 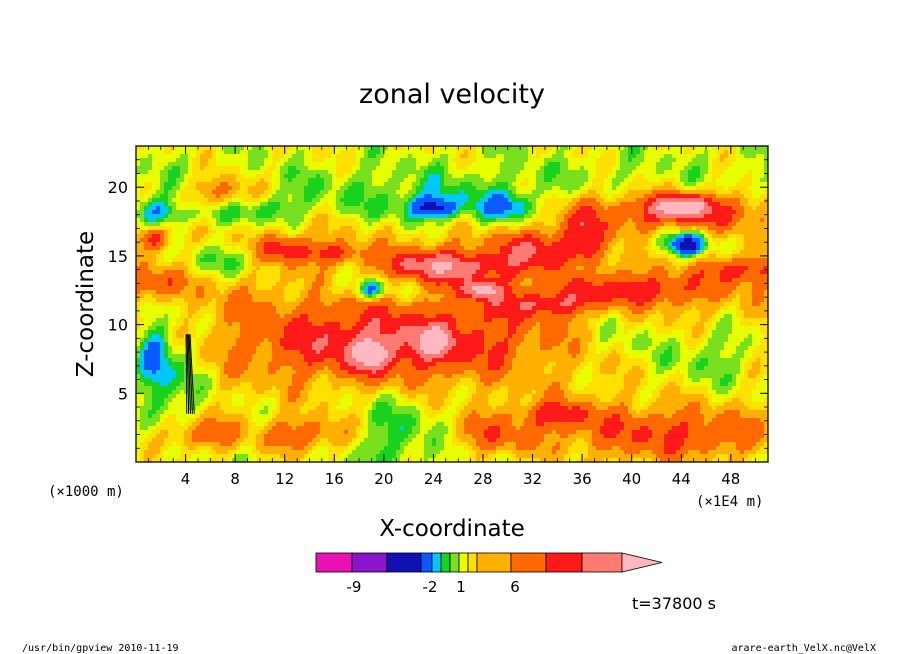 What do you see at coordinates (631, 479) in the screenshot?
I see `x-tick-label: 40` at bounding box center [631, 479].